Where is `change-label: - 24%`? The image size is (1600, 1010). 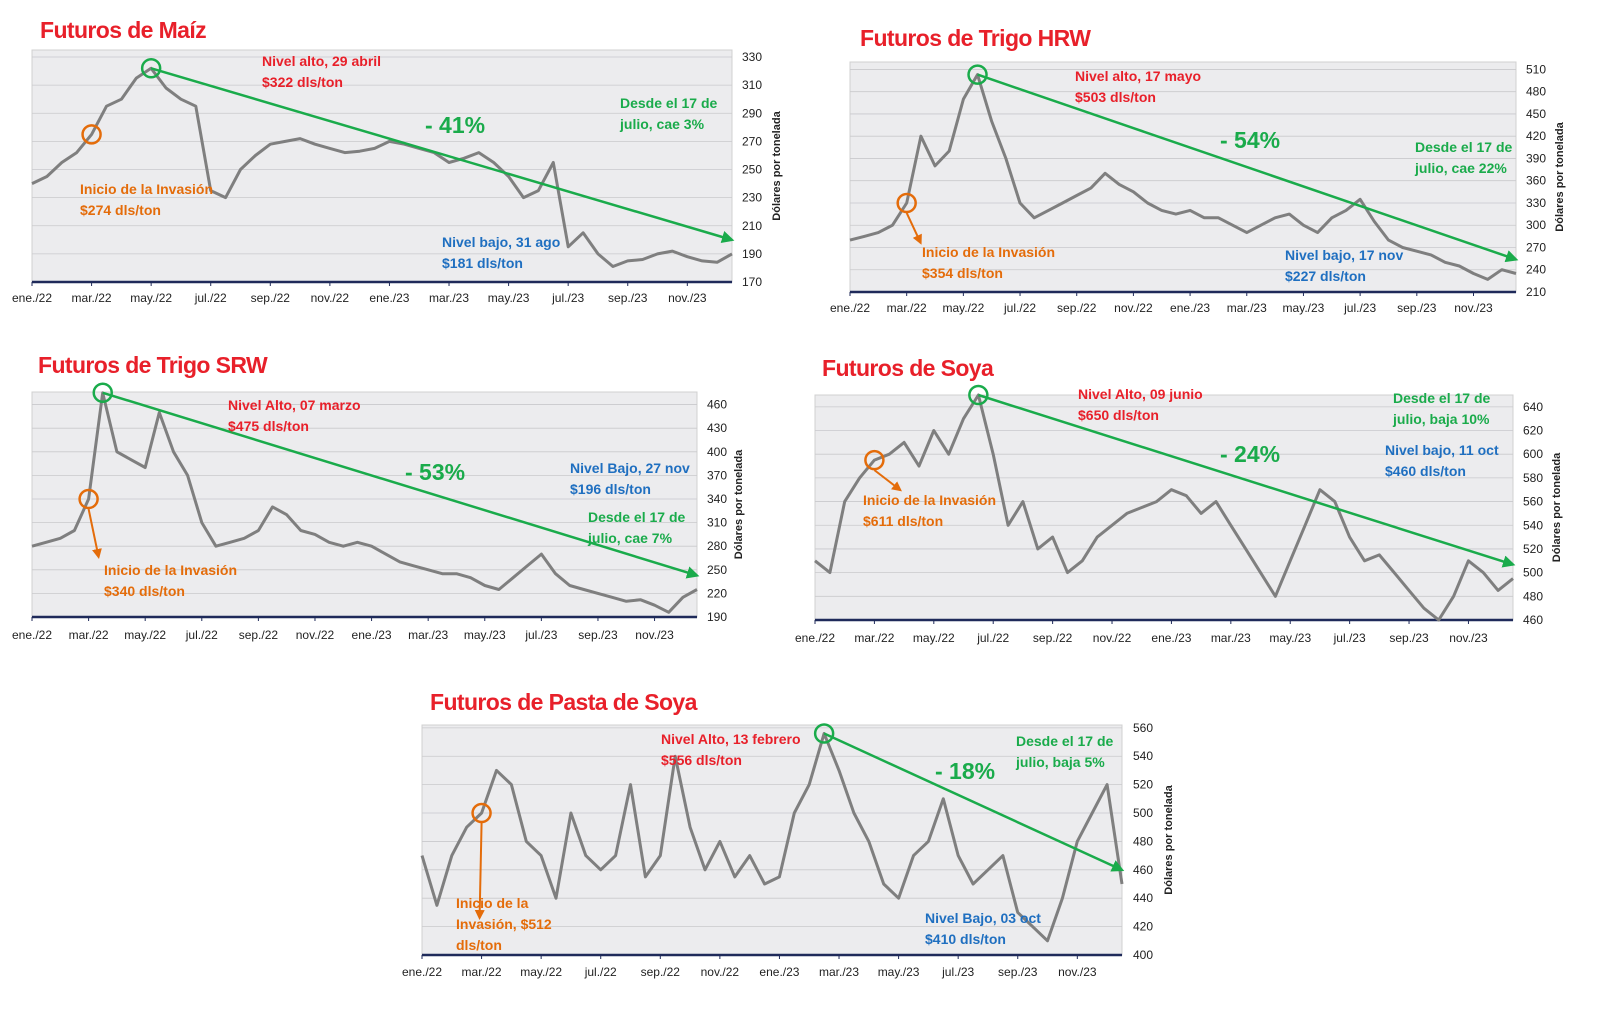
change-label: - 24% is located at coordinates (1250, 454).